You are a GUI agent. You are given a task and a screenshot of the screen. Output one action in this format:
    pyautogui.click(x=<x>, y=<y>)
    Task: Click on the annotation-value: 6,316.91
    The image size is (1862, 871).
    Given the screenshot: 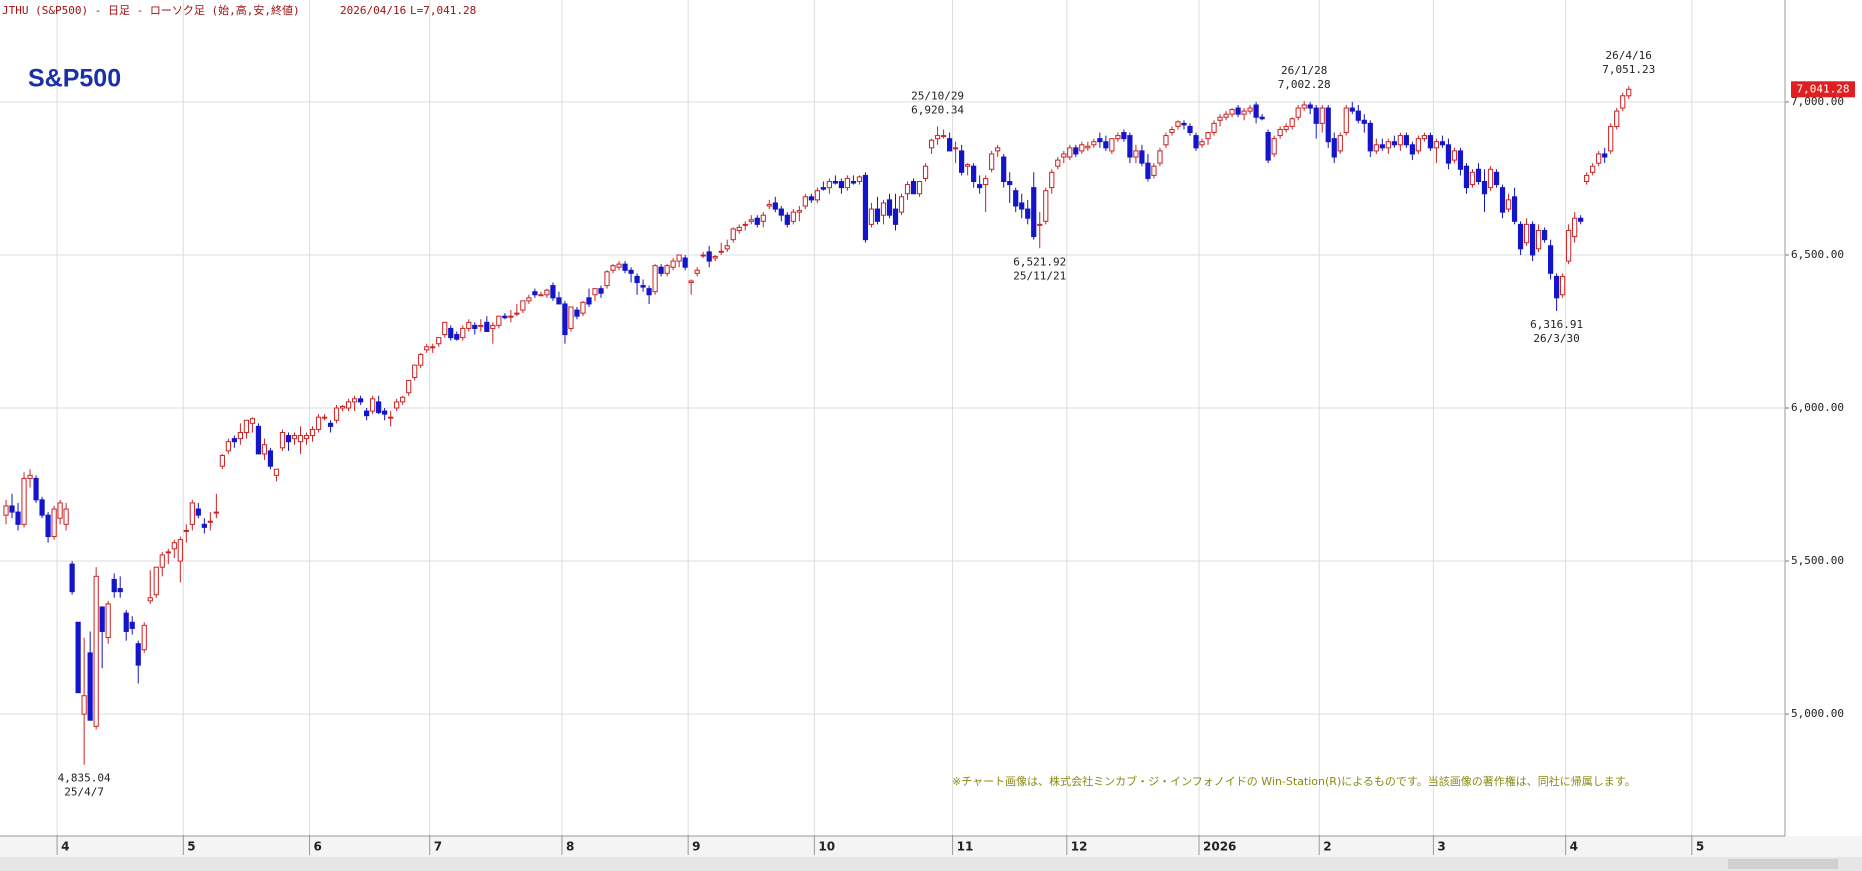 What is the action you would take?
    pyautogui.click(x=1556, y=324)
    